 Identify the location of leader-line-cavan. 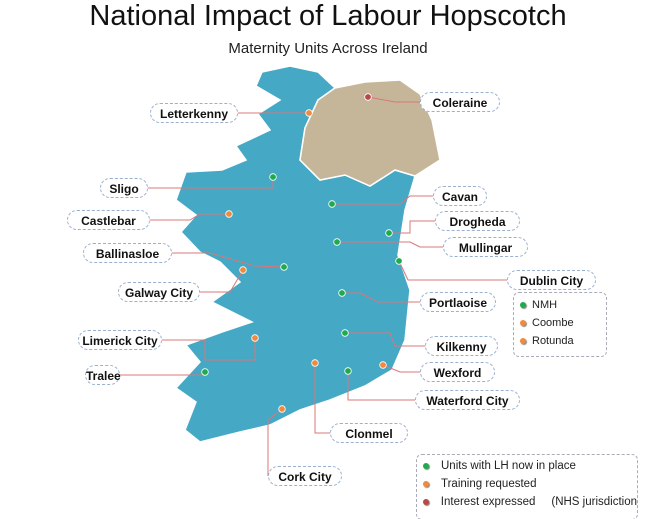
(382, 200).